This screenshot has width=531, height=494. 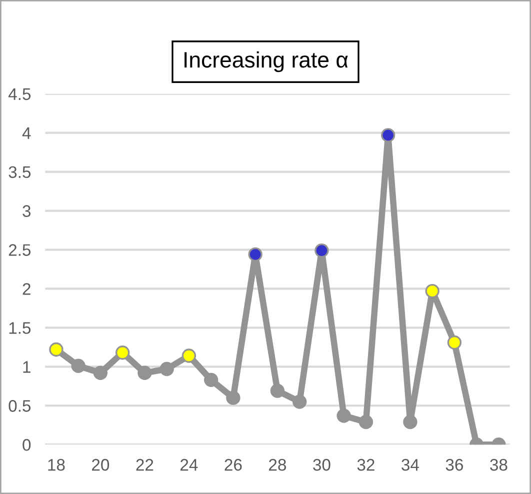 I want to click on x-tick-label: 34, so click(x=410, y=464).